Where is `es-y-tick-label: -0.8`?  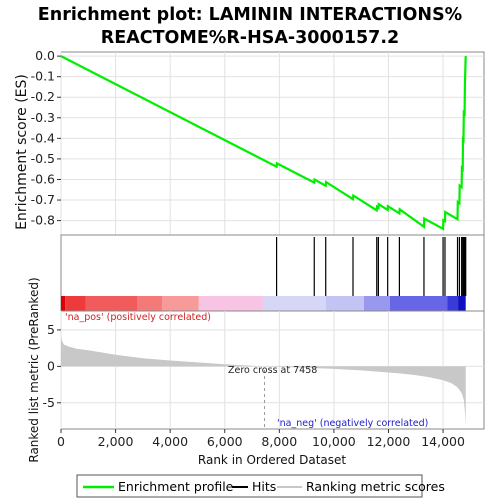
es-y-tick-label: -0.8 is located at coordinates (43, 220).